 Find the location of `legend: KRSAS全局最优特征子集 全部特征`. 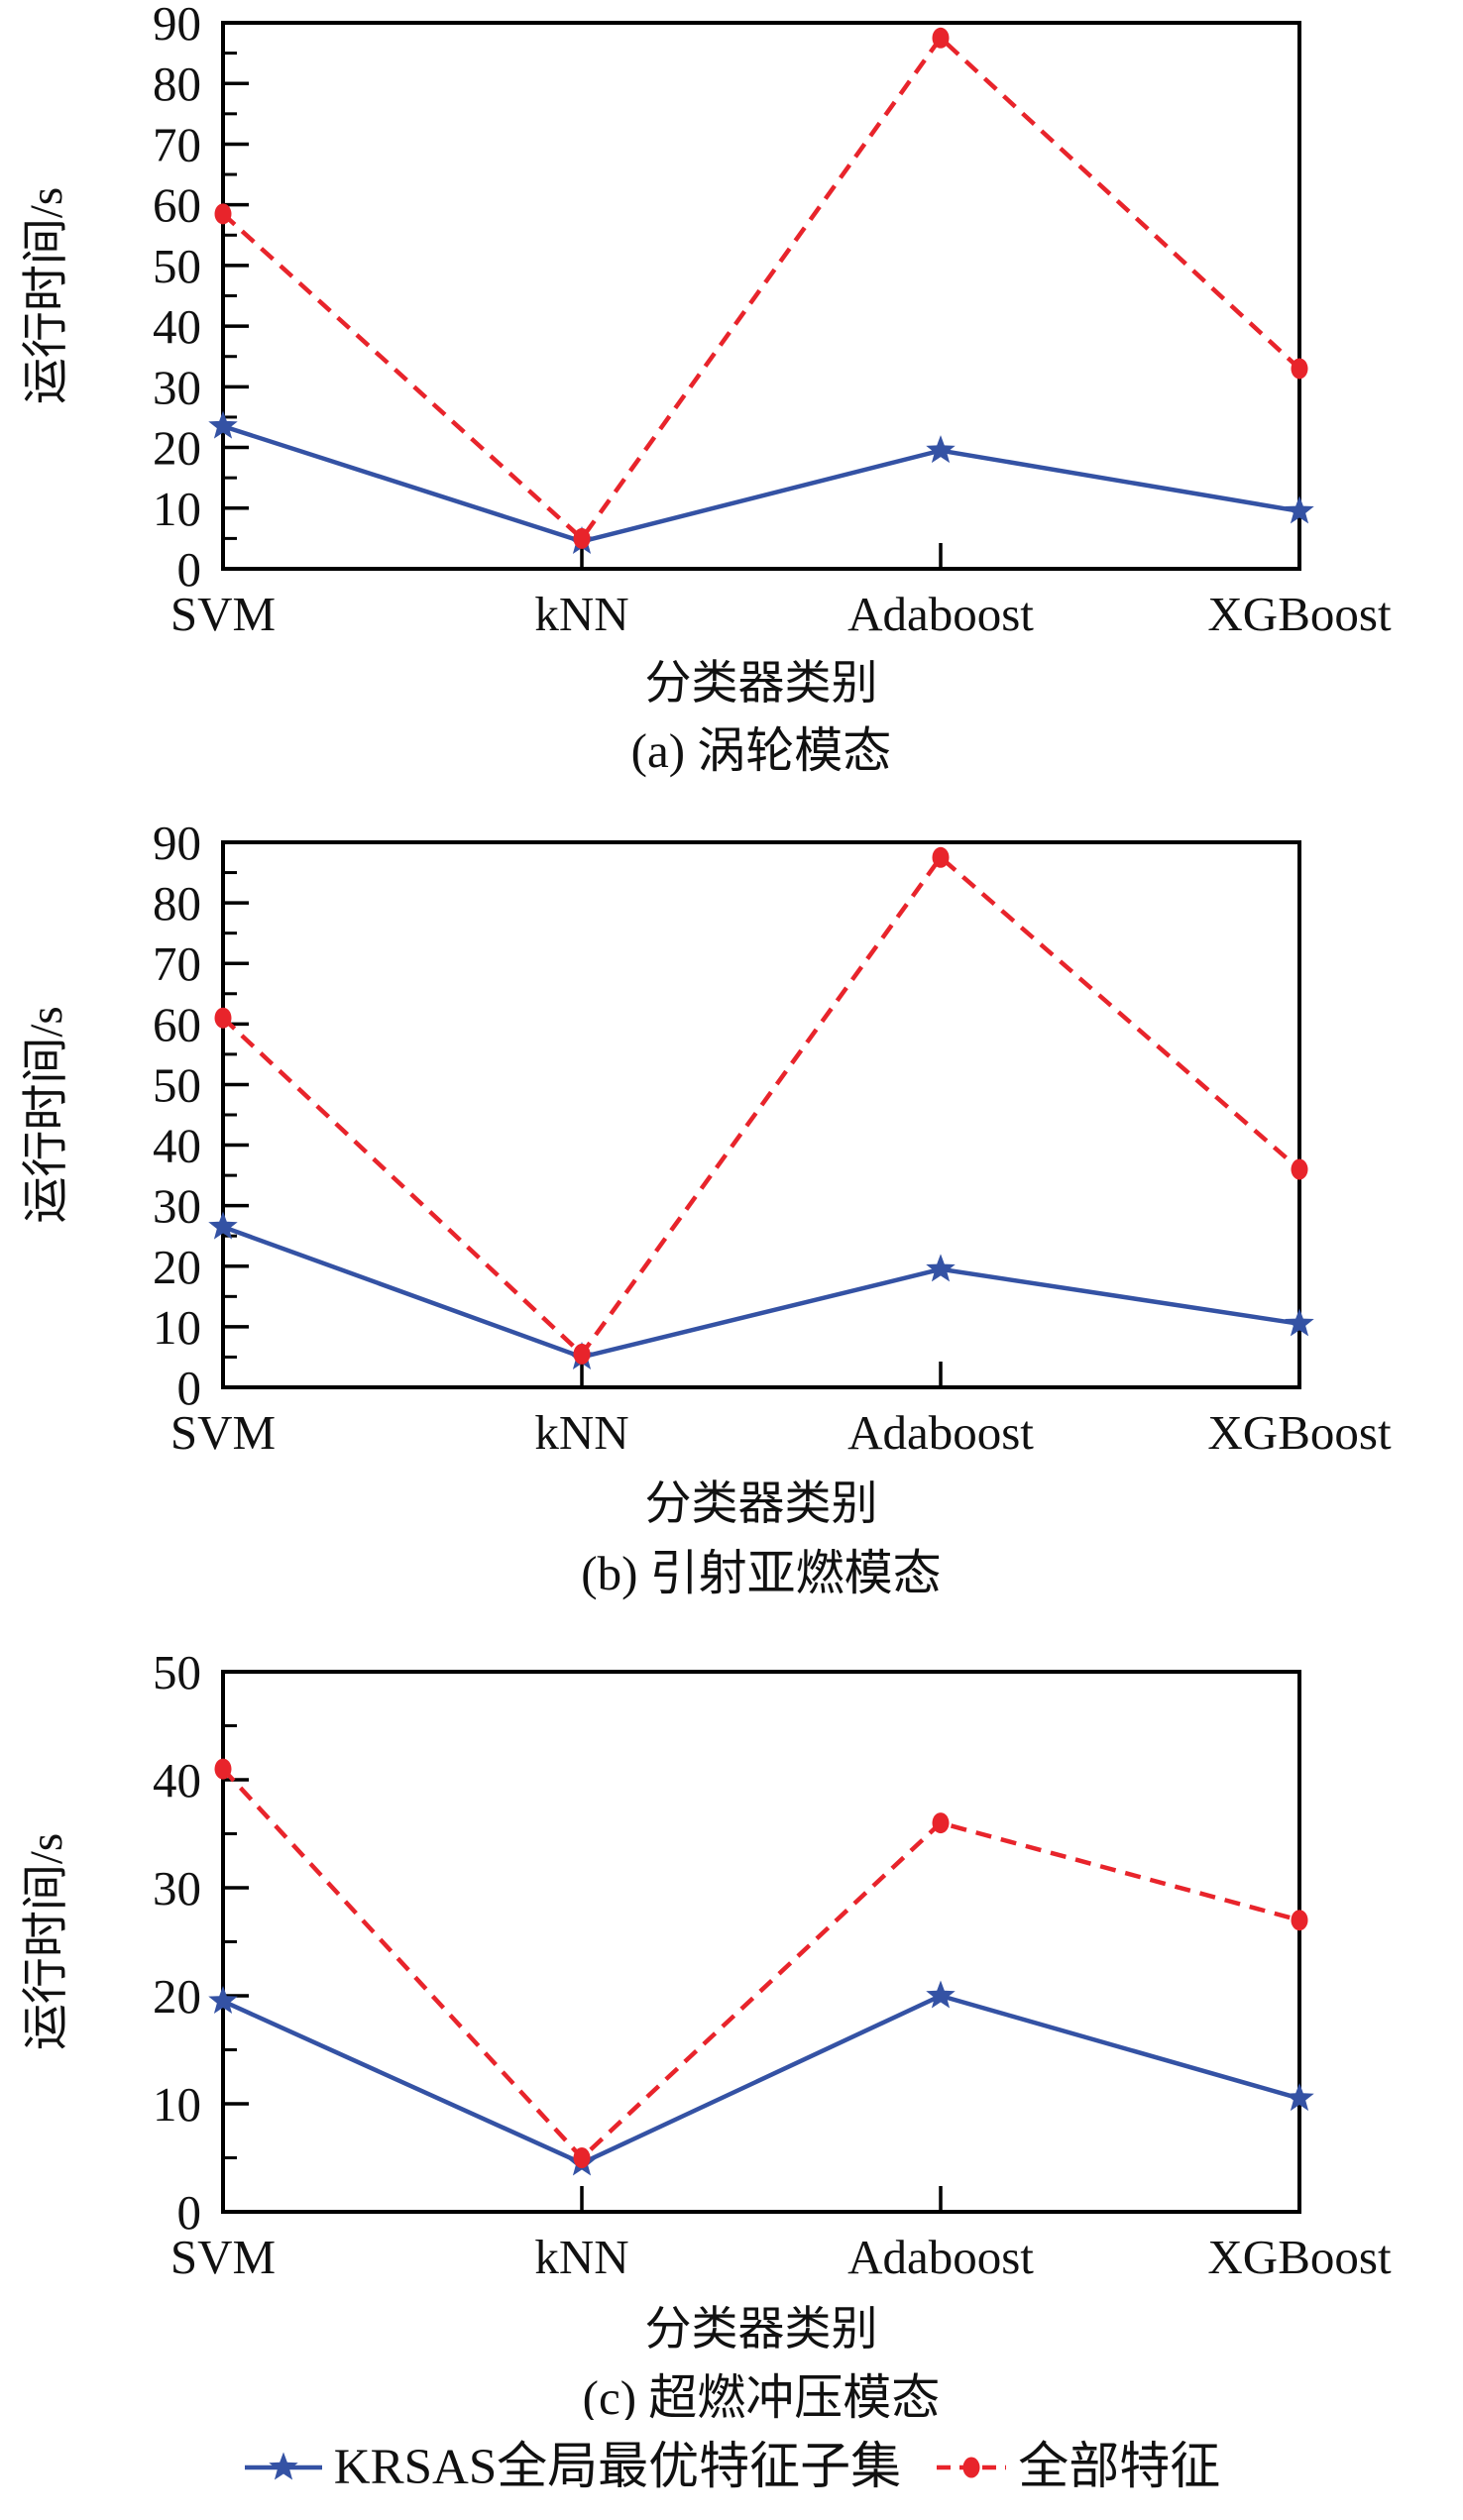

legend: KRSAS全局最优特征子集 全部特征 is located at coordinates (731, 2467).